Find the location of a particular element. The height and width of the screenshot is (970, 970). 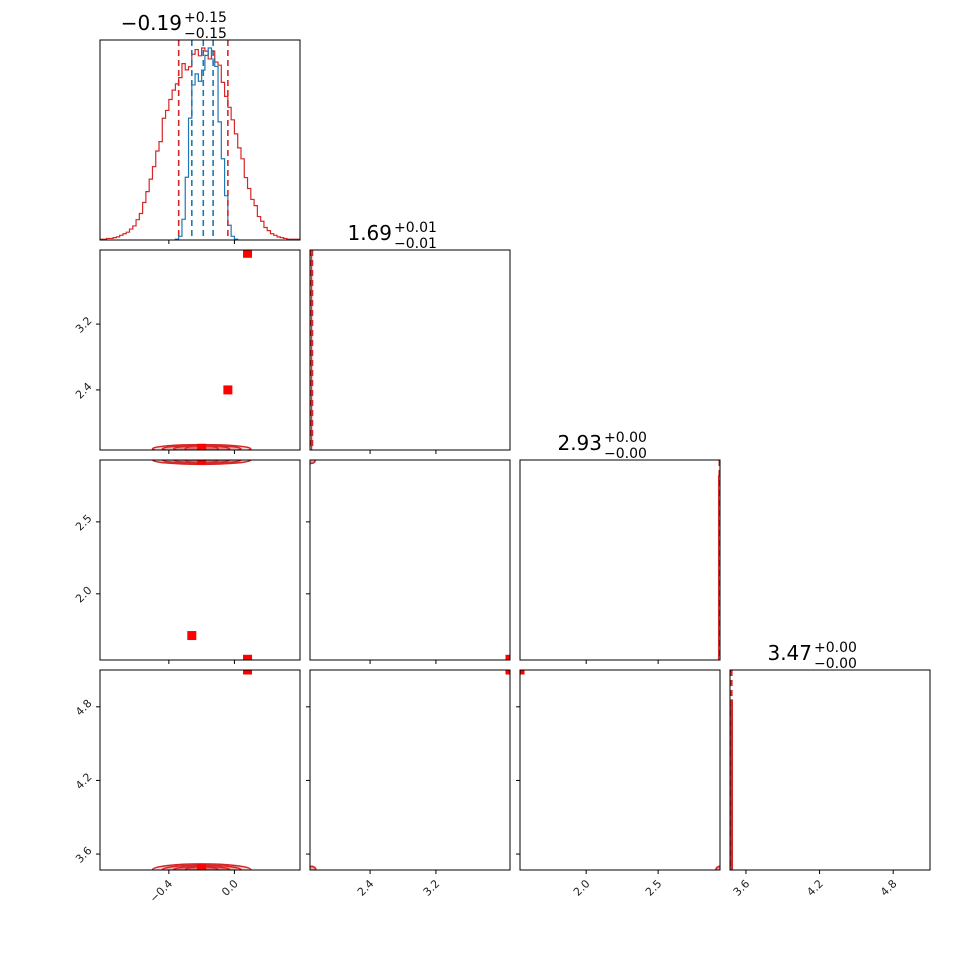

x-tick-label: 0.0 is located at coordinates (230, 888).